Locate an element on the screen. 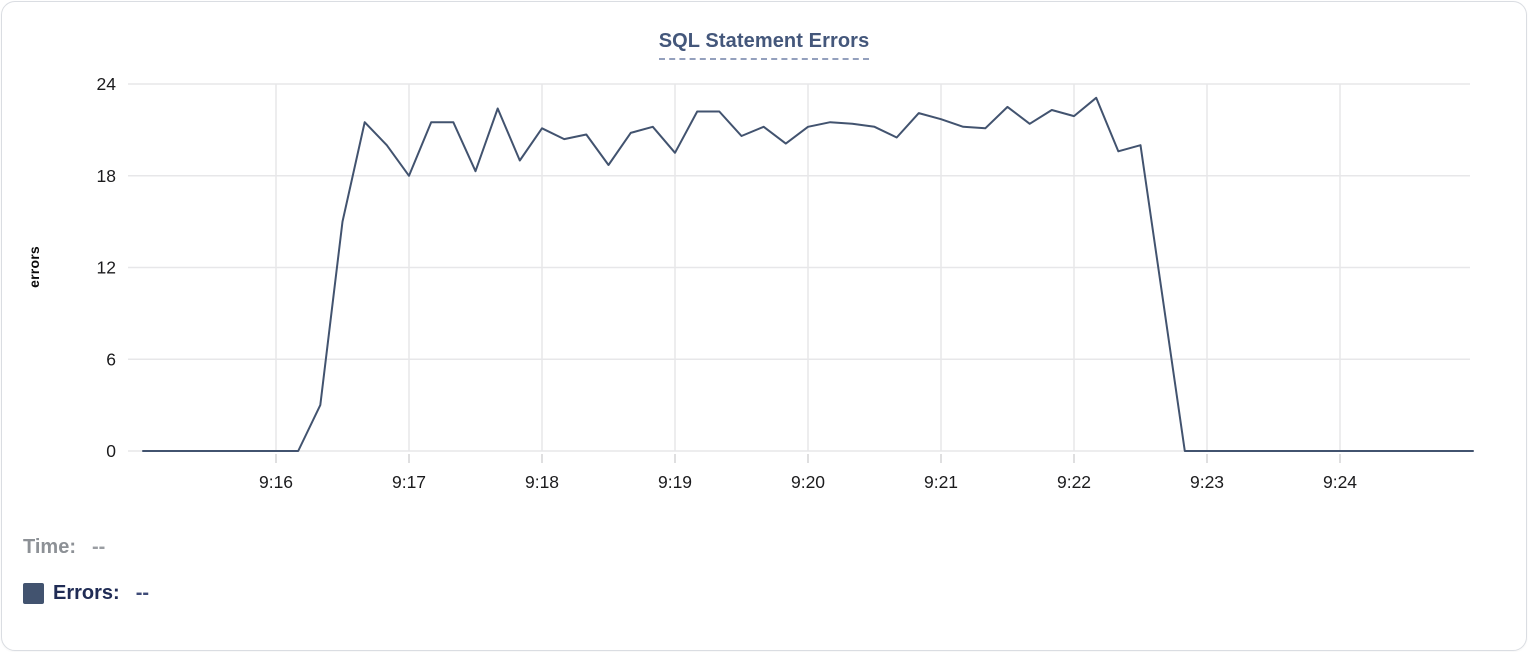 This screenshot has width=1528, height=652. x-tick-label: 9:21 is located at coordinates (941, 482).